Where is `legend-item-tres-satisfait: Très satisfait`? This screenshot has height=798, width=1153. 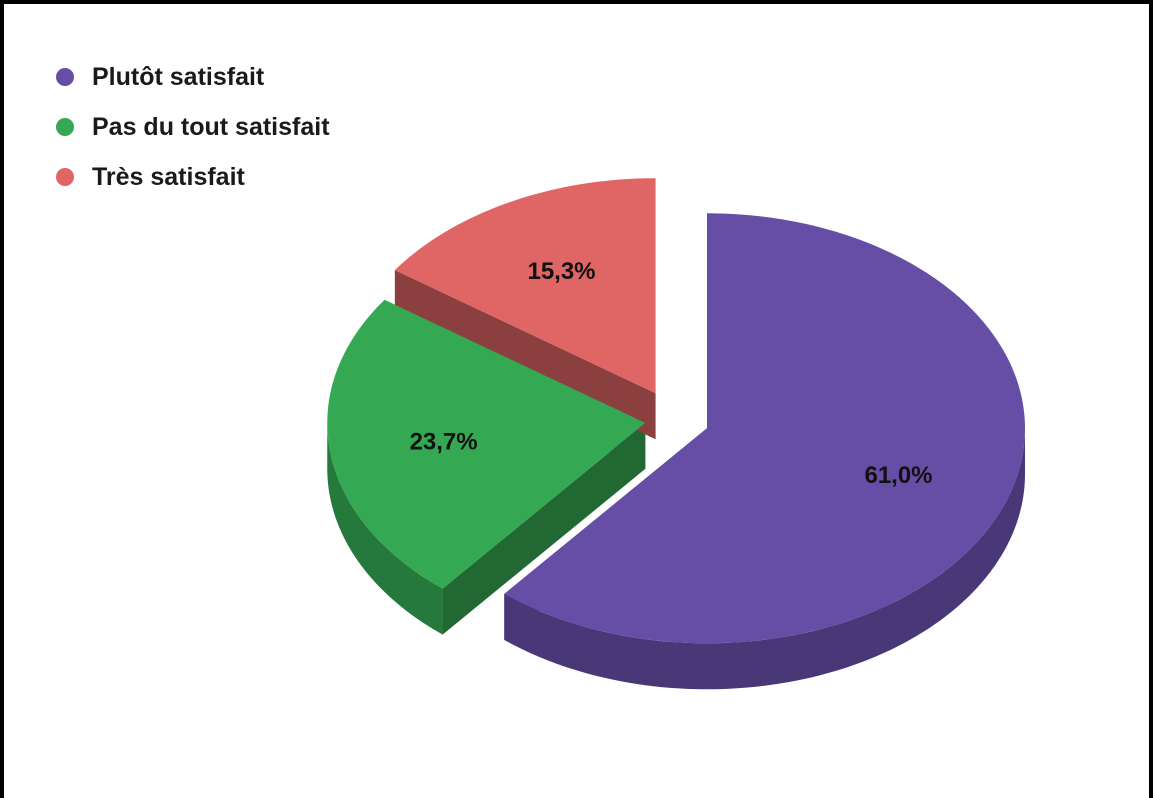
legend-item-tres-satisfait: Très satisfait is located at coordinates (193, 177).